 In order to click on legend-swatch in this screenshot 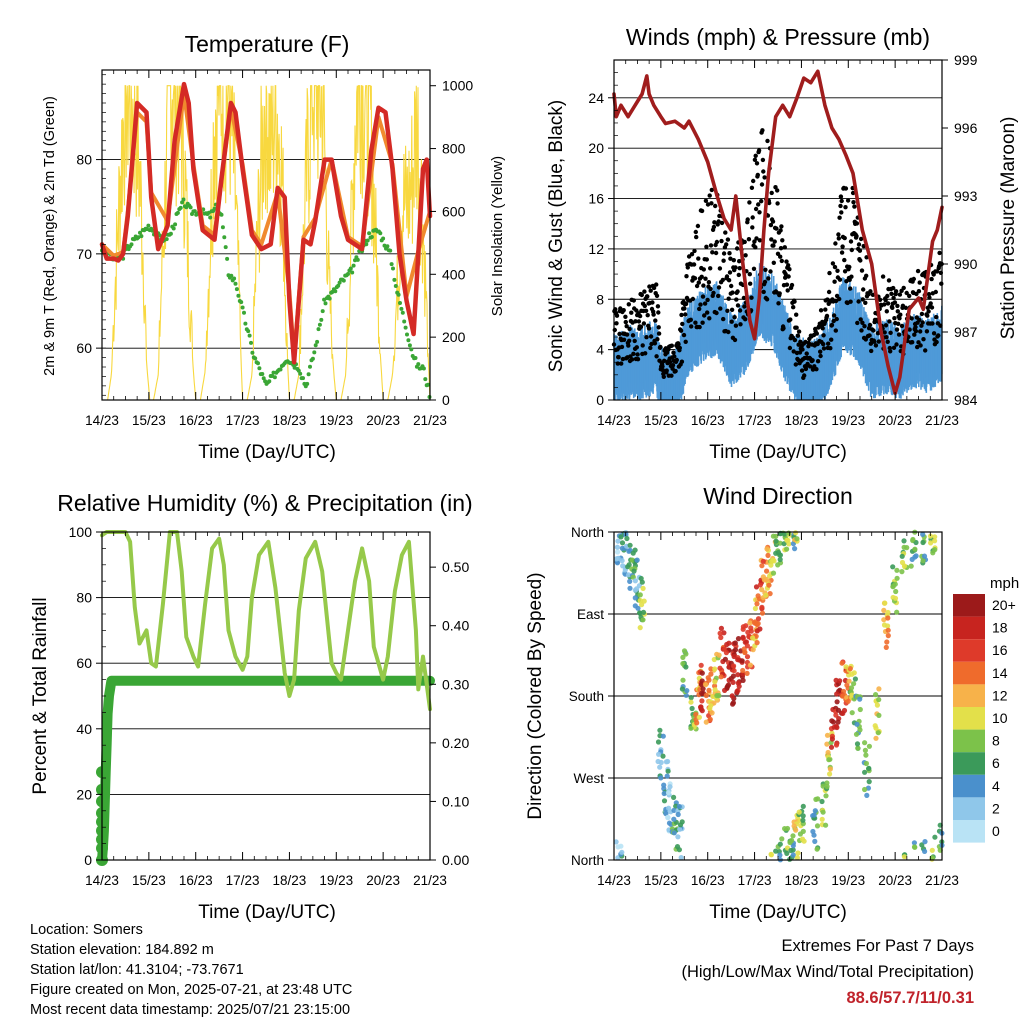, I will do `click(969, 695)`.